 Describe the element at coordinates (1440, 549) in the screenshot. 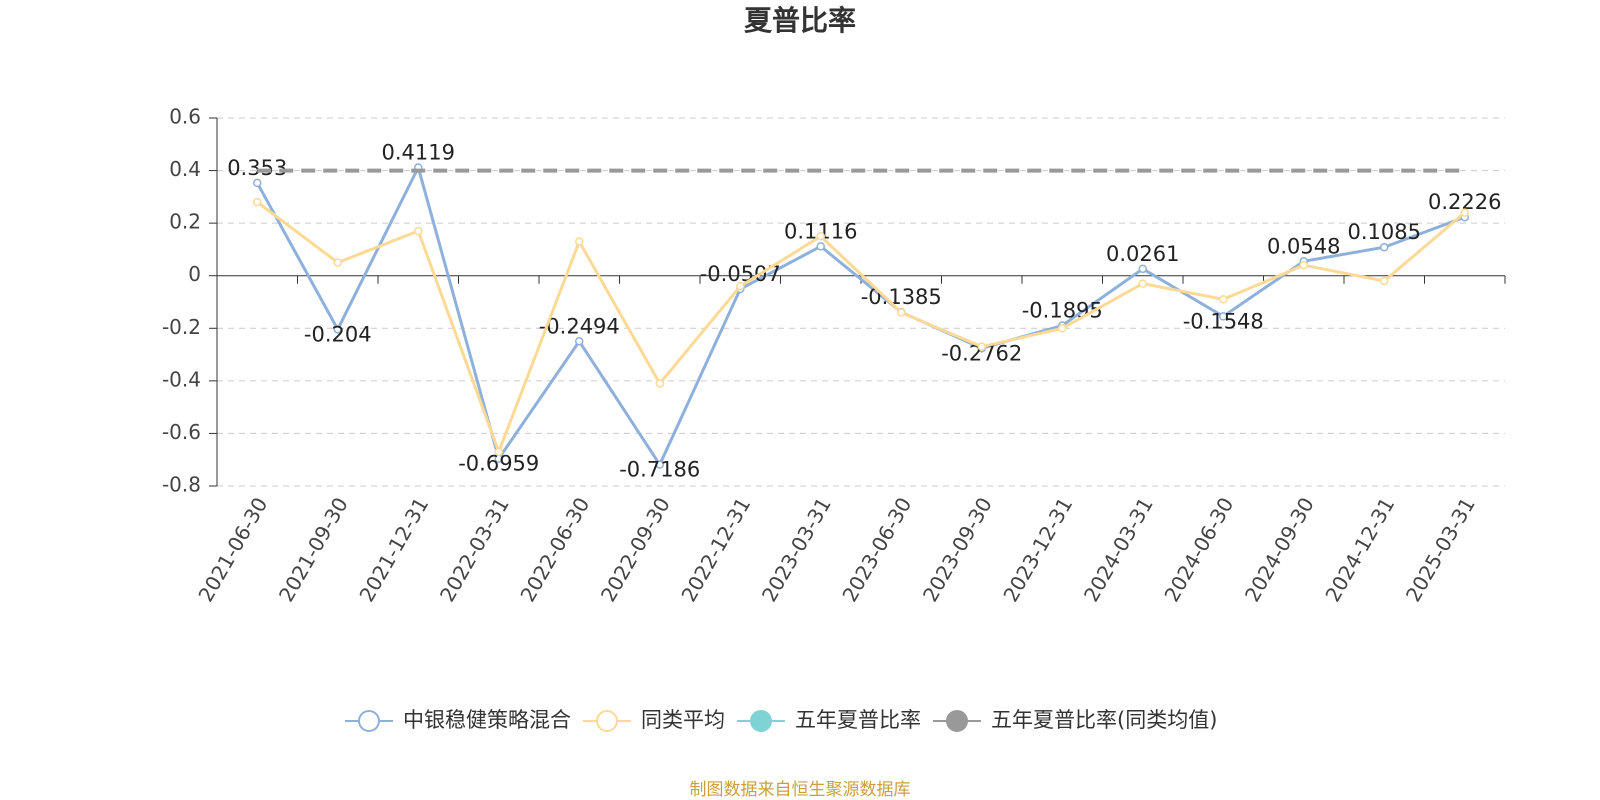

I see `x-tick-label: 2025-03-31` at that location.